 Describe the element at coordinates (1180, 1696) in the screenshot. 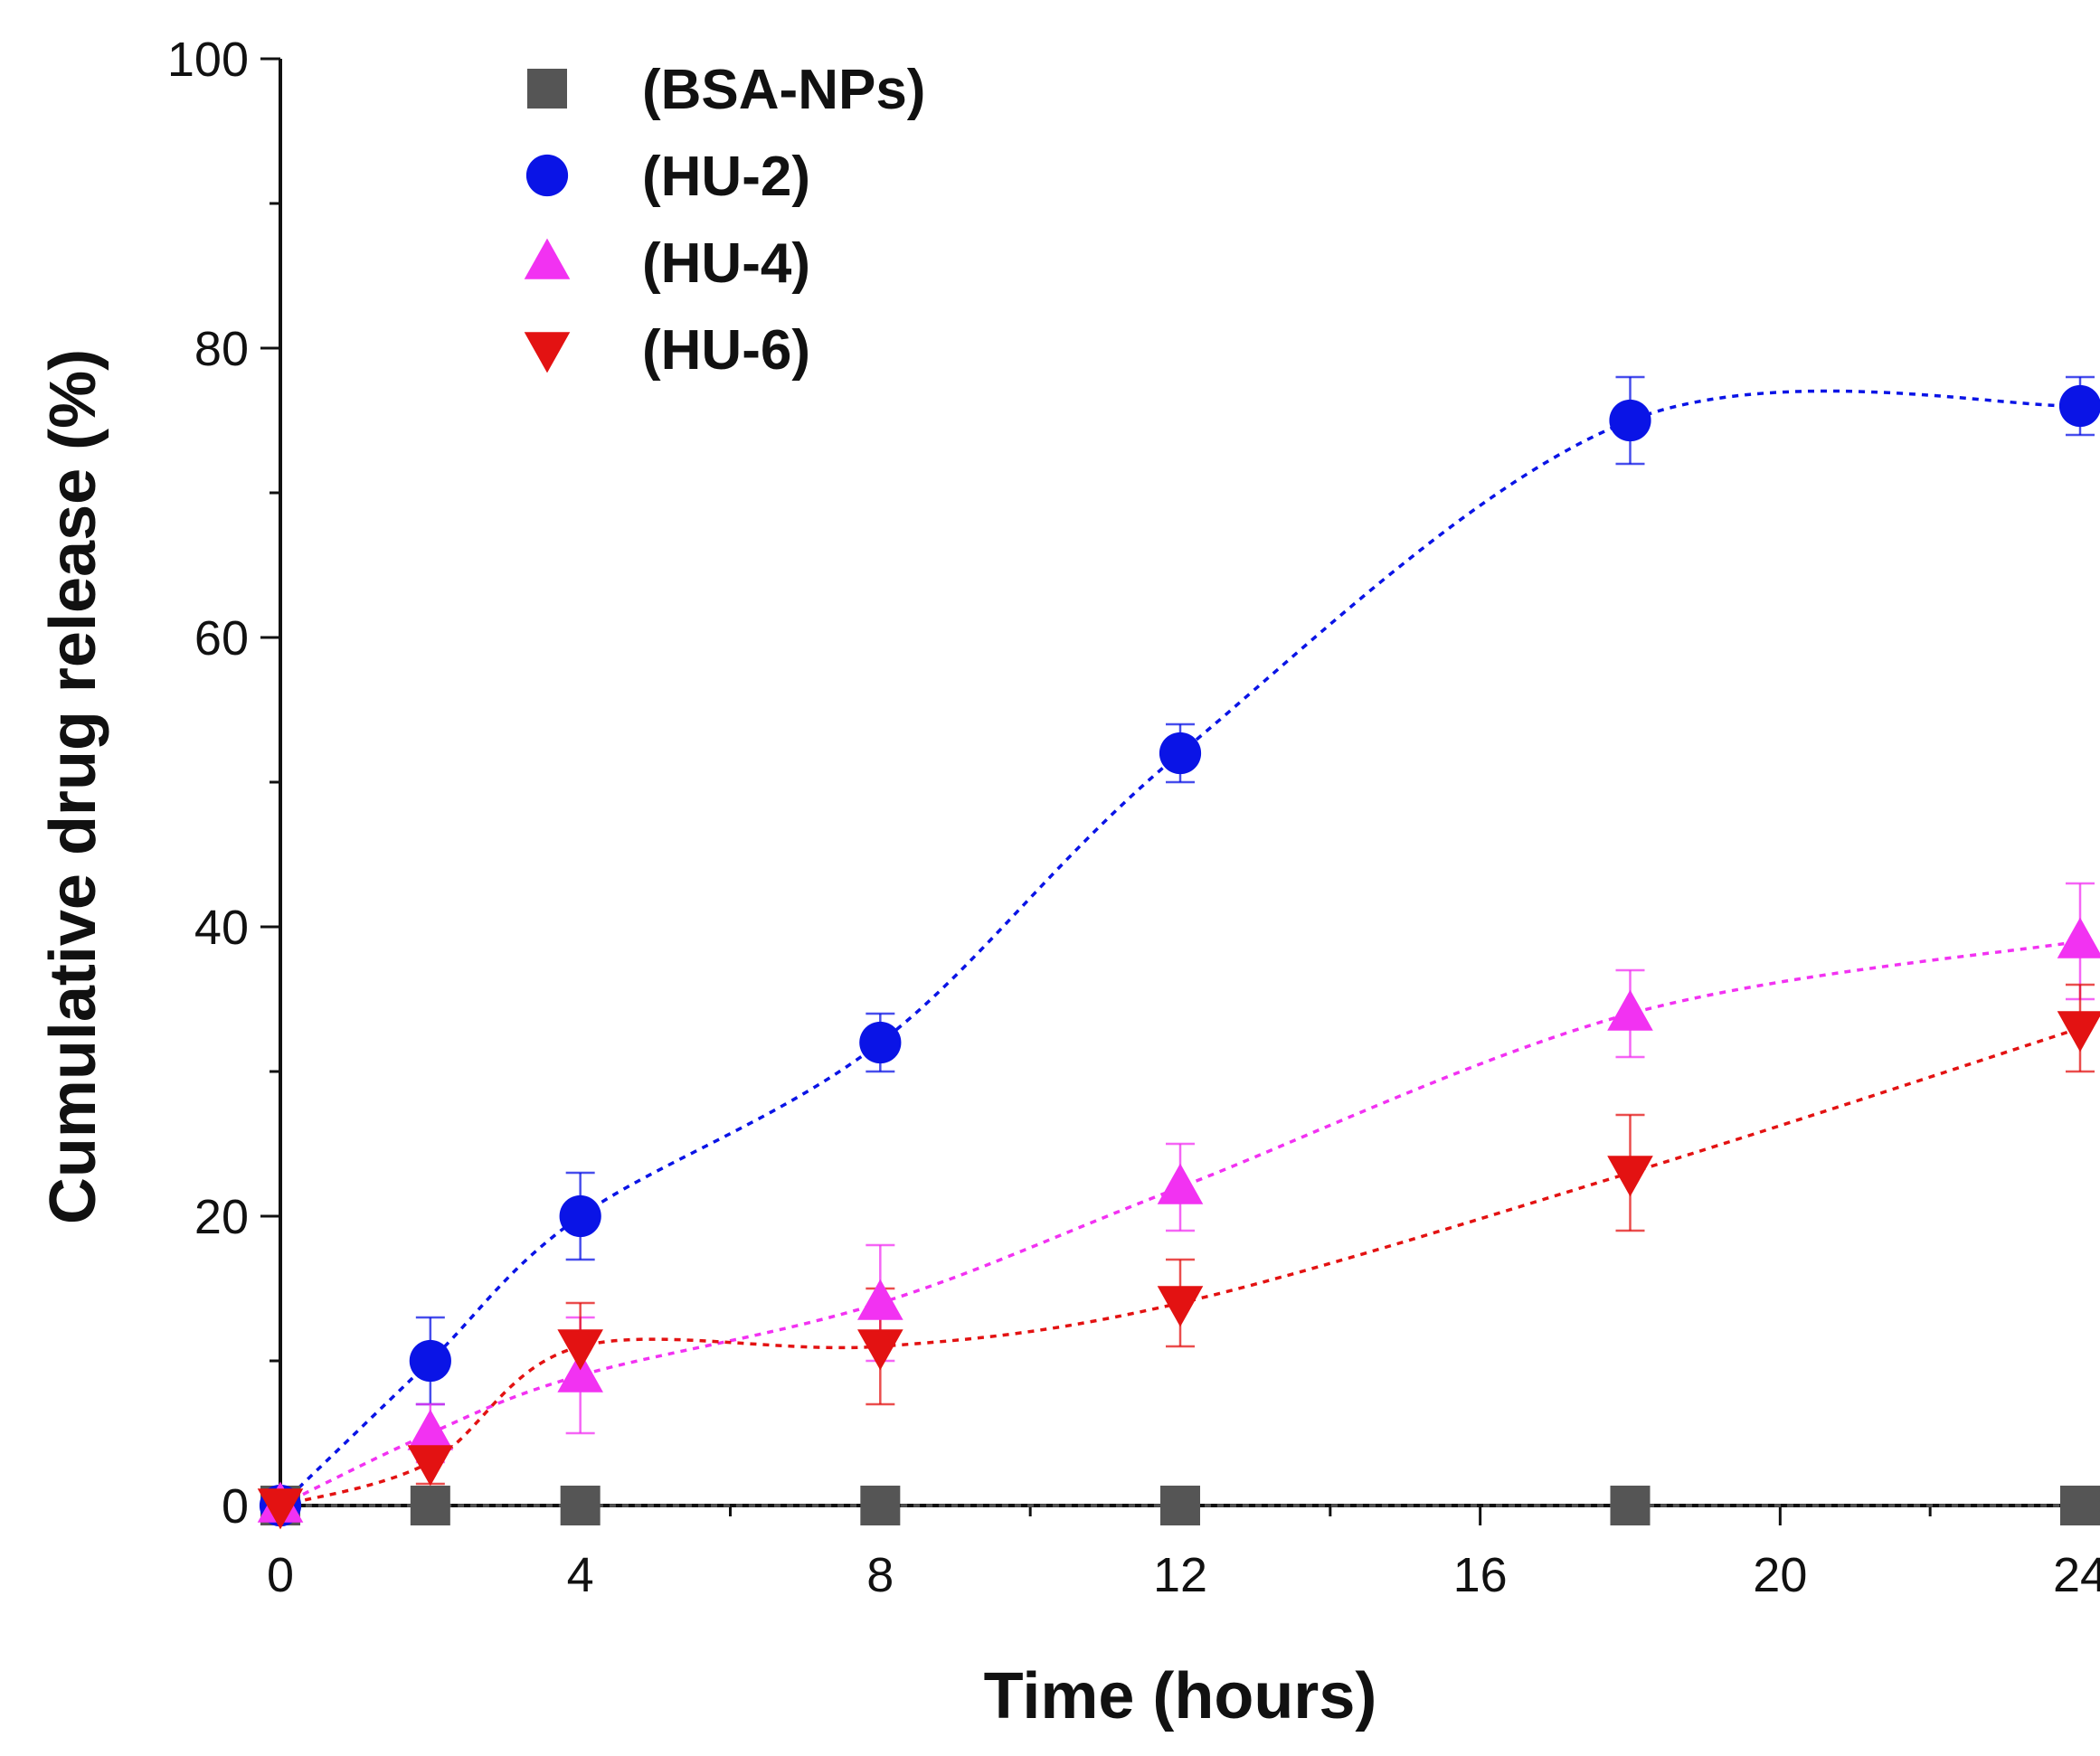

I see `x-axis-title: Time (hours)` at that location.